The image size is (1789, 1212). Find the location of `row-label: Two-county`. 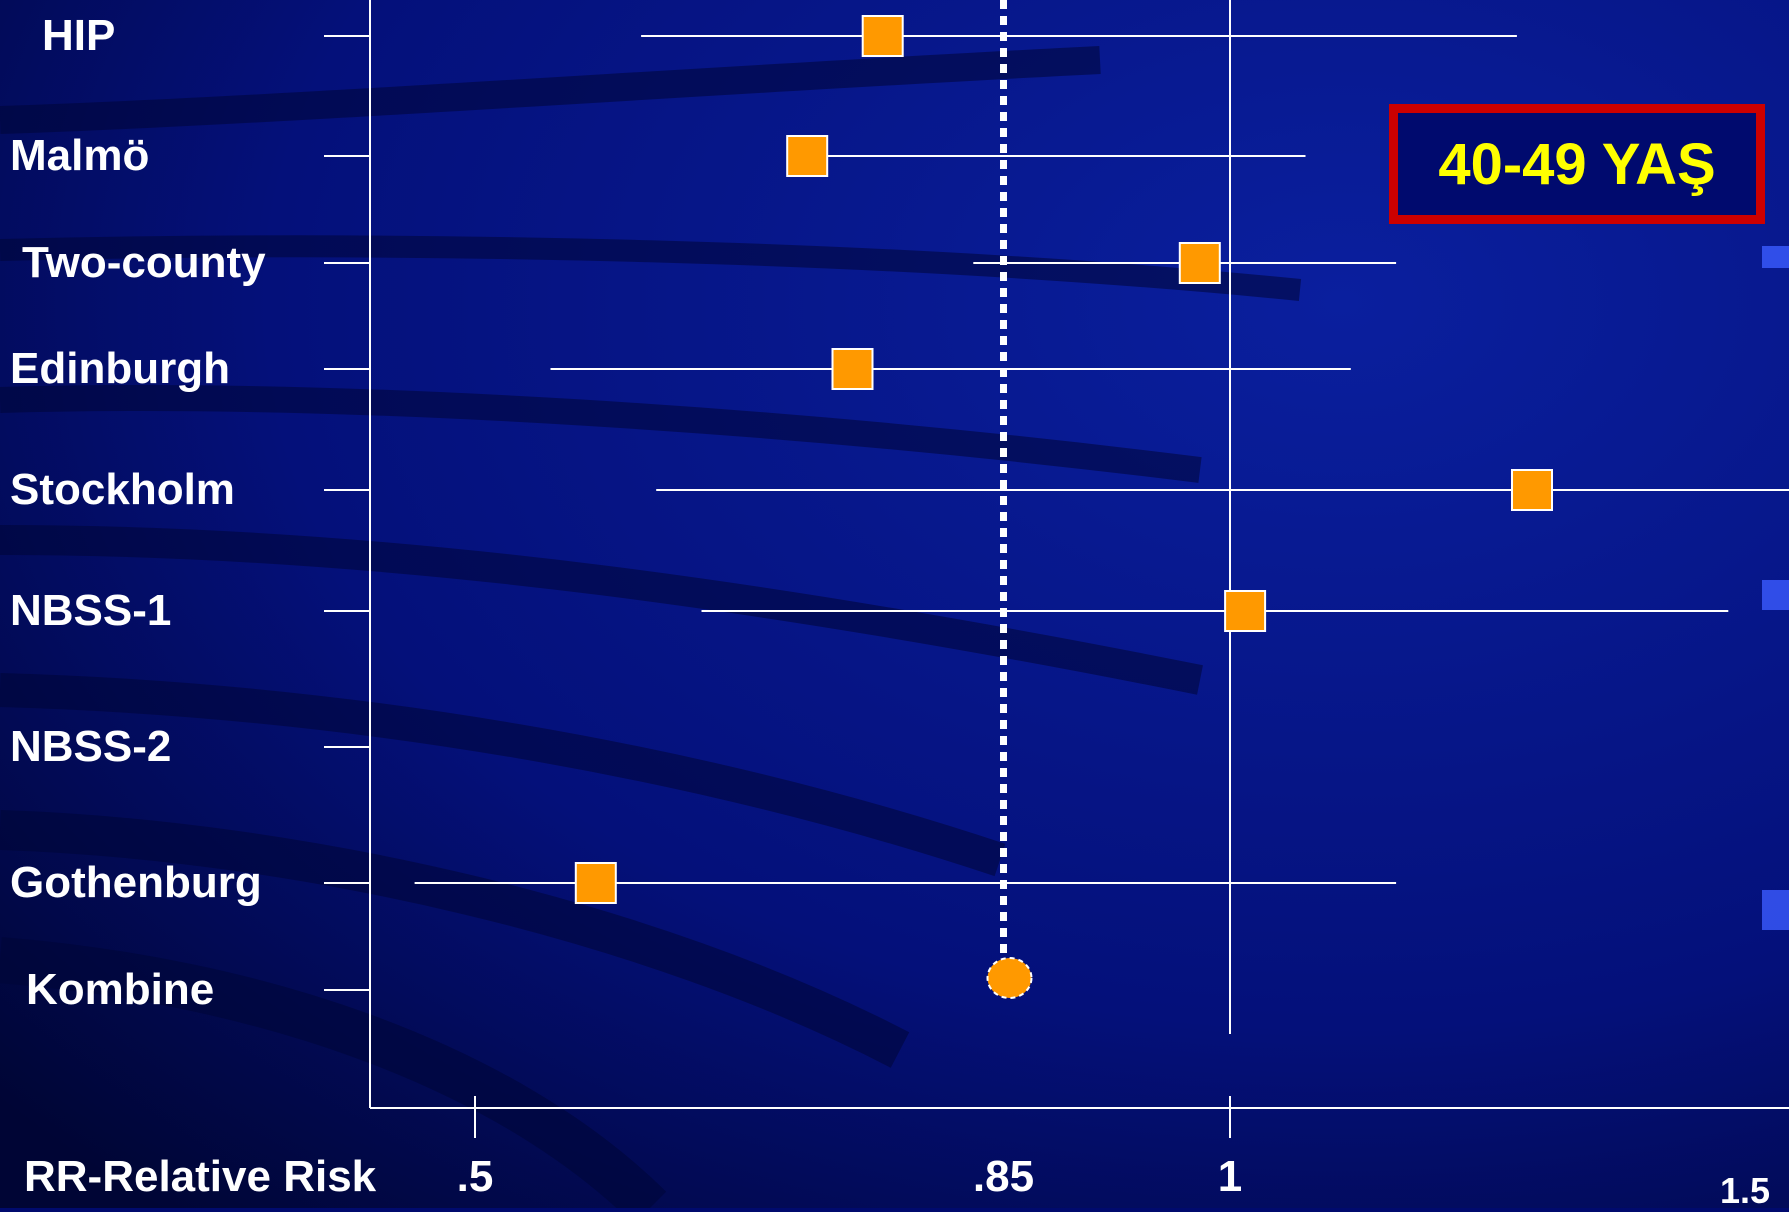

row-label: Two-county is located at coordinates (144, 262).